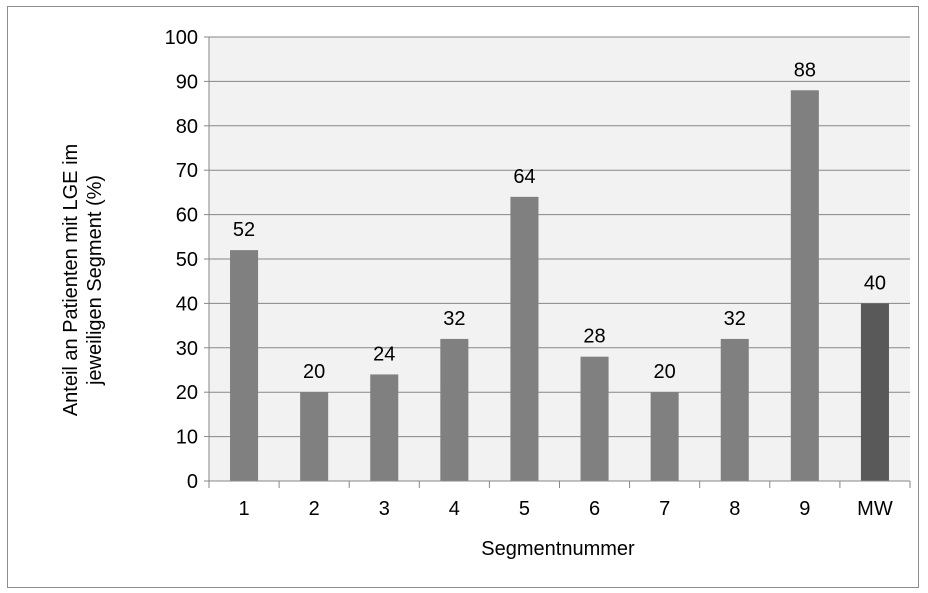  What do you see at coordinates (875, 509) in the screenshot?
I see `x-tick-label: MW` at bounding box center [875, 509].